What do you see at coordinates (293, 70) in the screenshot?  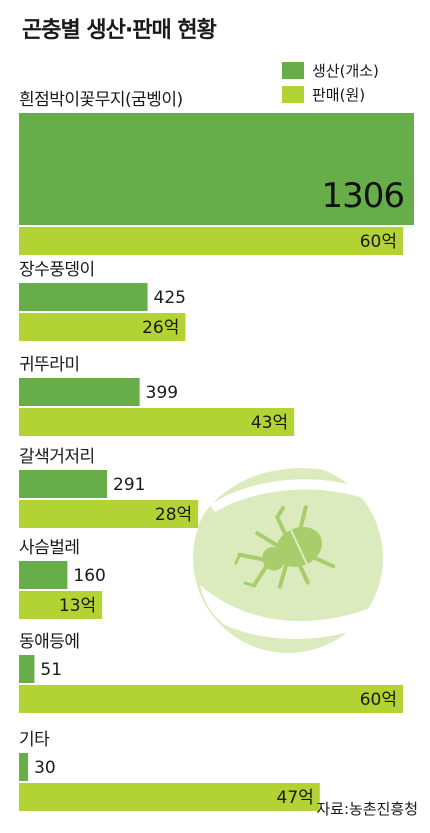 I see `legend-swatch-production` at bounding box center [293, 70].